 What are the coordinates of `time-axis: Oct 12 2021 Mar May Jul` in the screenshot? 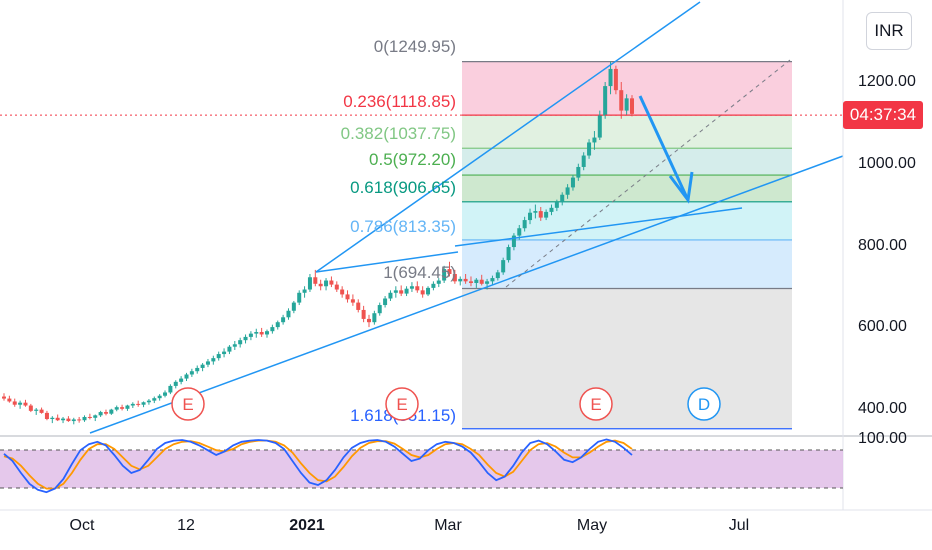 It's located at (466, 521).